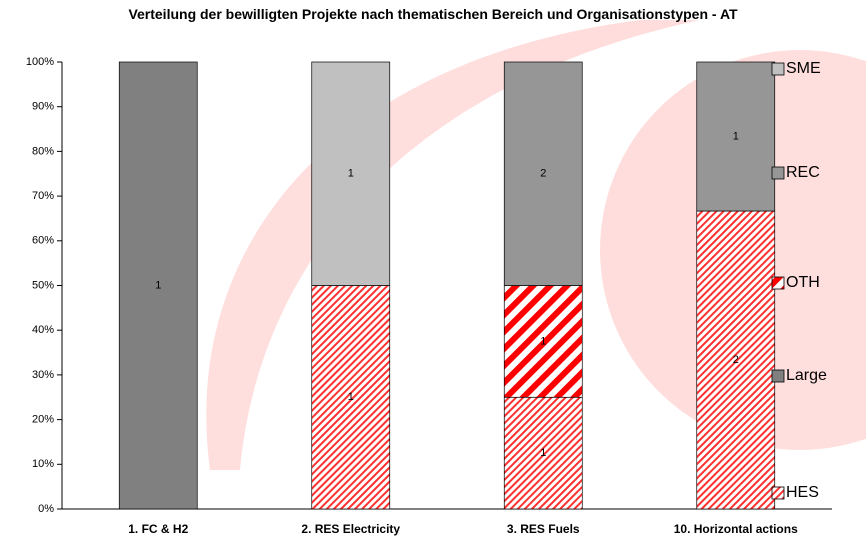  What do you see at coordinates (802, 492) in the screenshot?
I see `legend-label: HES` at bounding box center [802, 492].